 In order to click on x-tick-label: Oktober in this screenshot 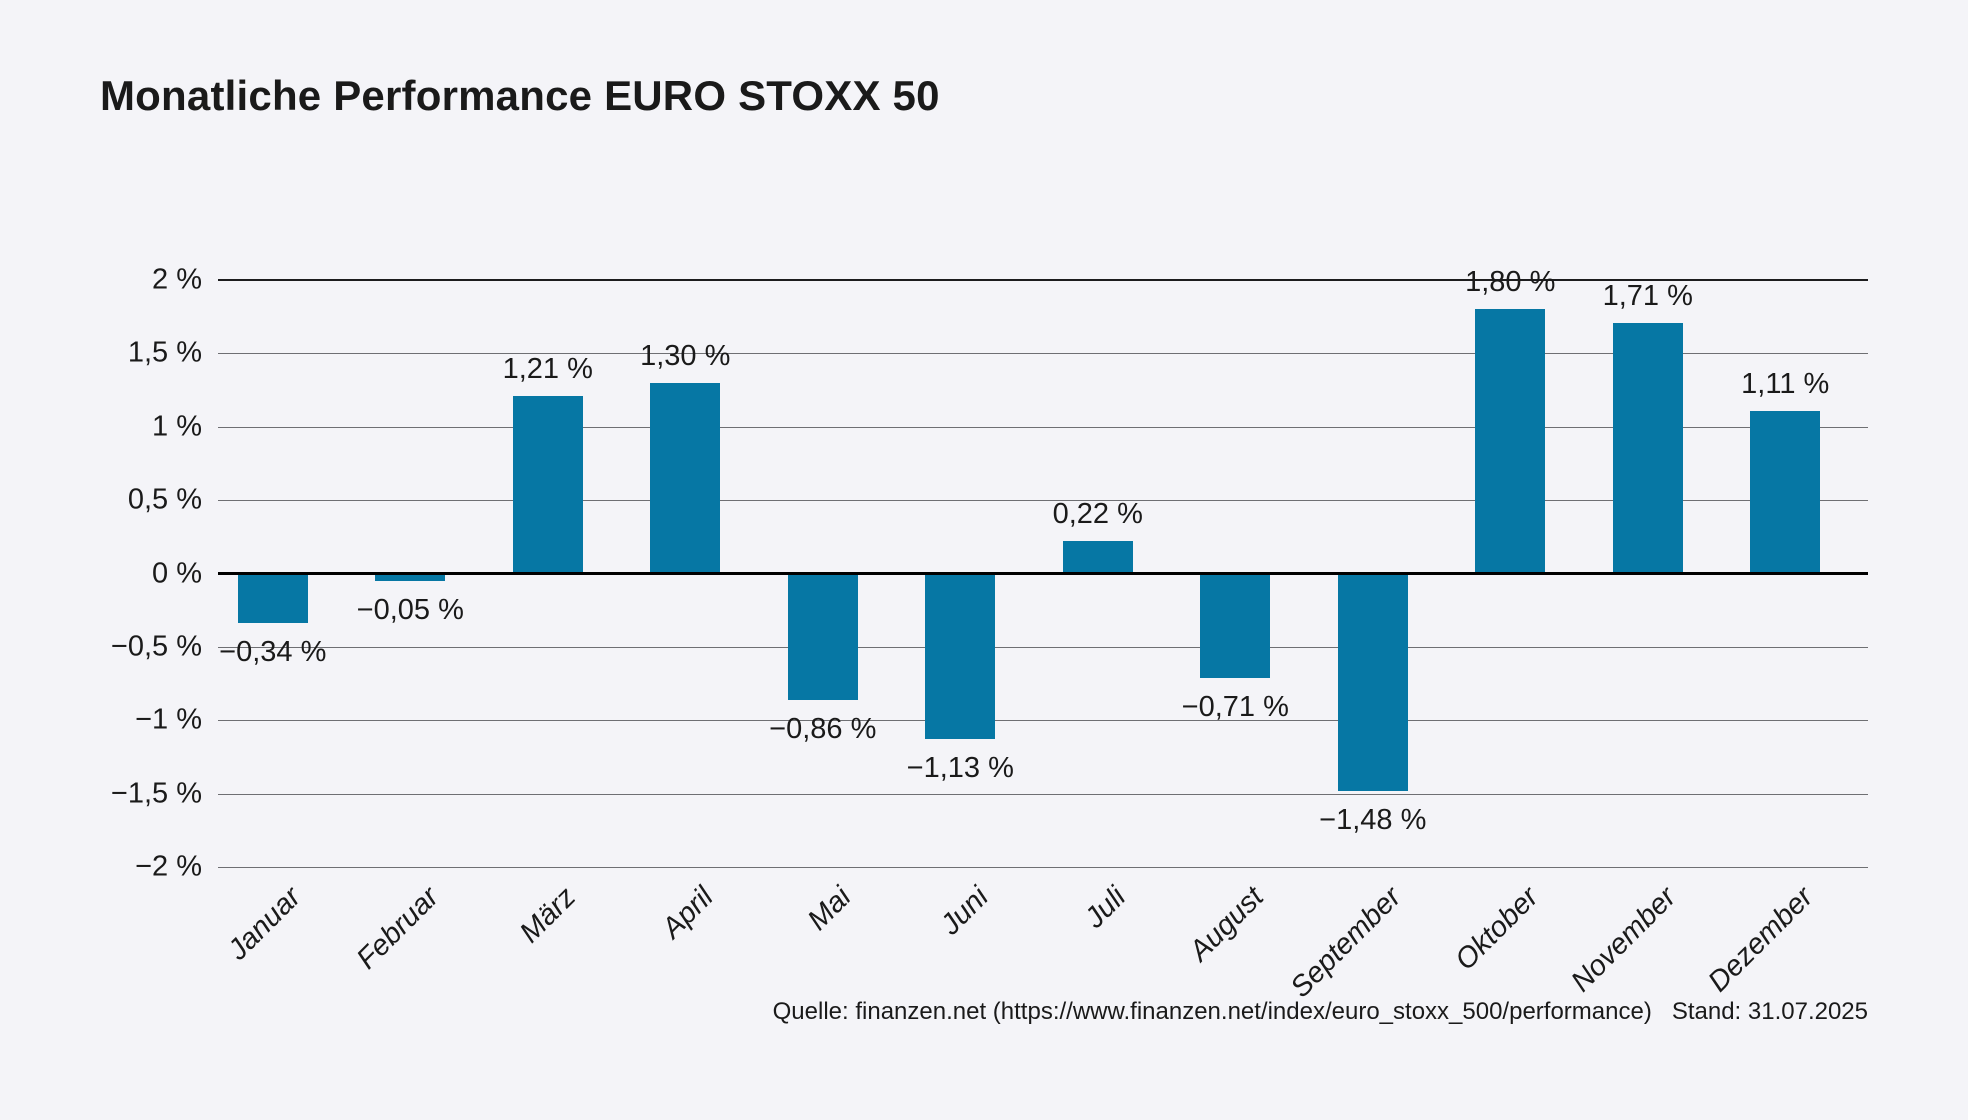, I will do `click(1497, 929)`.